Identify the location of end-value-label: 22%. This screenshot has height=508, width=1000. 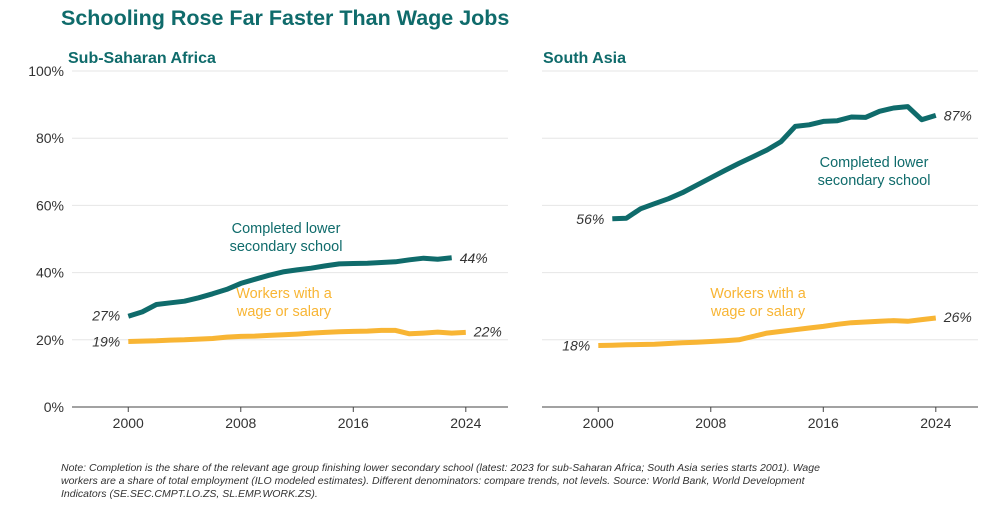
(487, 331).